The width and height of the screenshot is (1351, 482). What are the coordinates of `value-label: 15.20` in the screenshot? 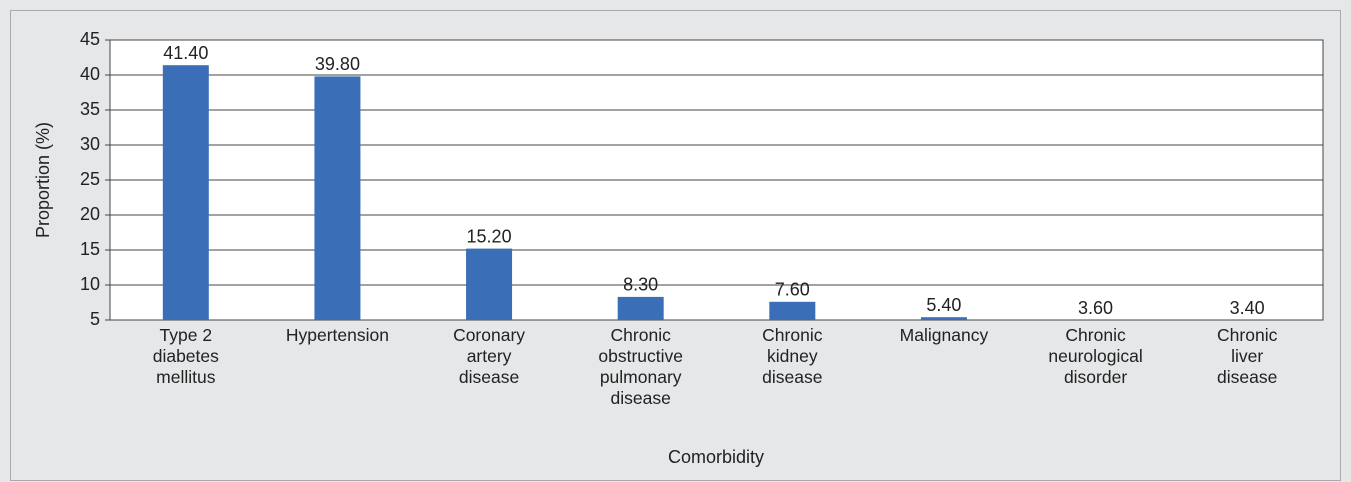 It's located at (489, 236).